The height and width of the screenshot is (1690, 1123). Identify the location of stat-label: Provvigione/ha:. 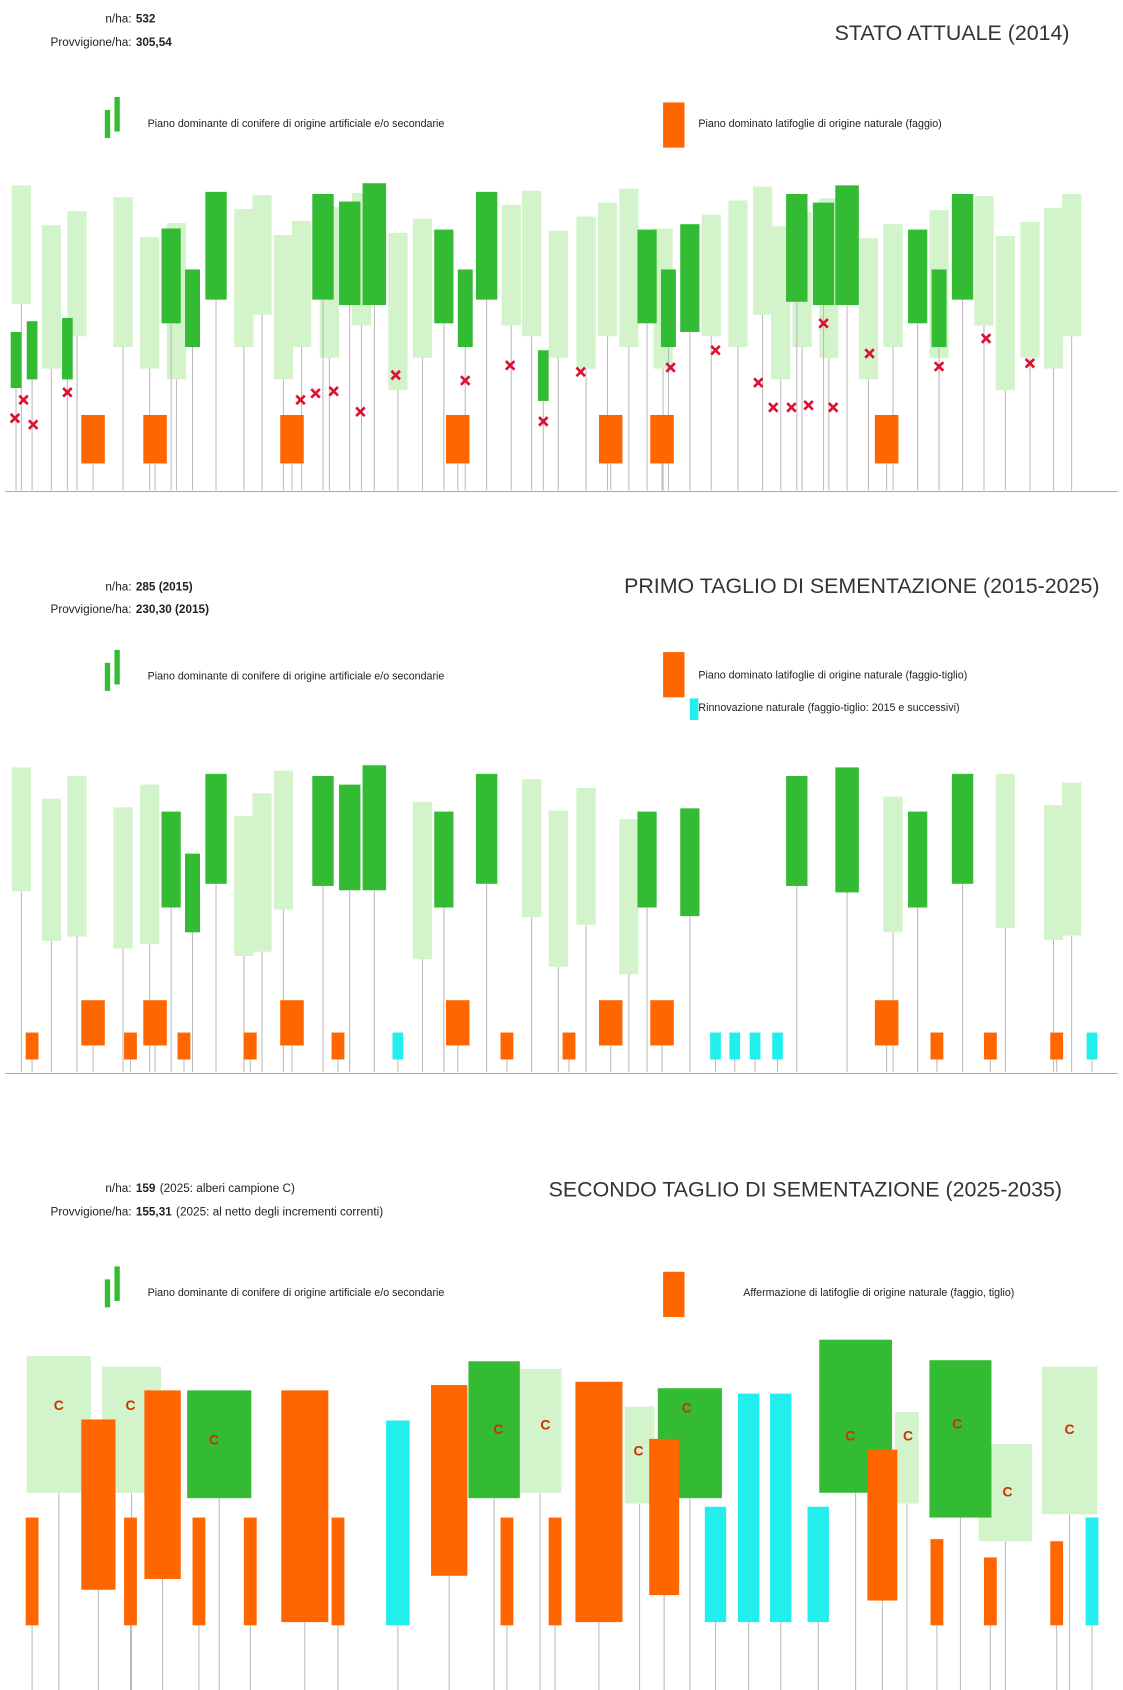
(91, 1212).